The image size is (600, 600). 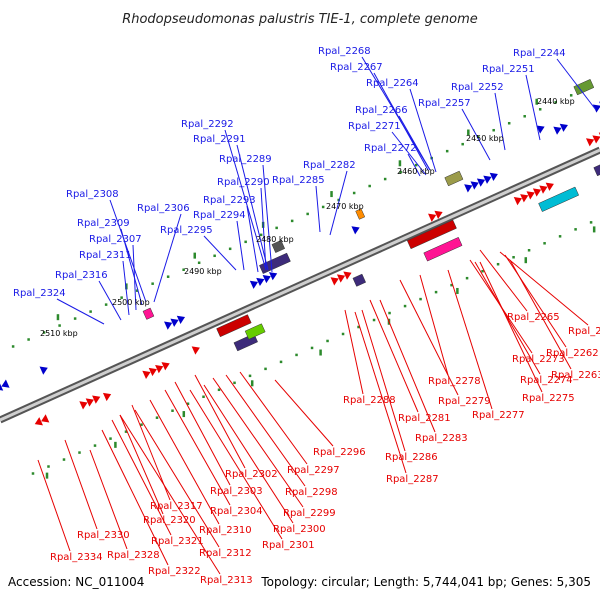 What do you see at coordinates (556, 101) in the screenshot?
I see `tick-label: 2440 kbp` at bounding box center [556, 101].